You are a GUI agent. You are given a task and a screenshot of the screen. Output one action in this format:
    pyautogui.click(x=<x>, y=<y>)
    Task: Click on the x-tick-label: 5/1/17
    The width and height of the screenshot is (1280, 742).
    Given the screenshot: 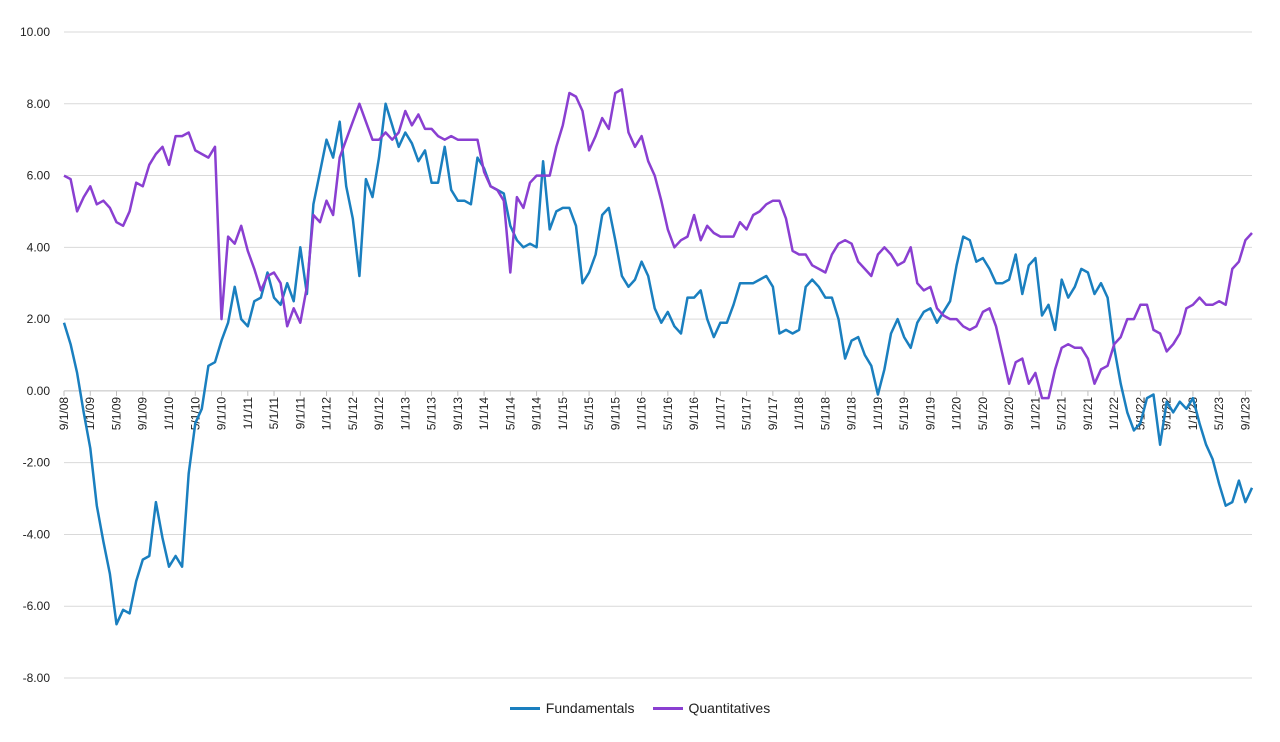 What is the action you would take?
    pyautogui.click(x=747, y=414)
    